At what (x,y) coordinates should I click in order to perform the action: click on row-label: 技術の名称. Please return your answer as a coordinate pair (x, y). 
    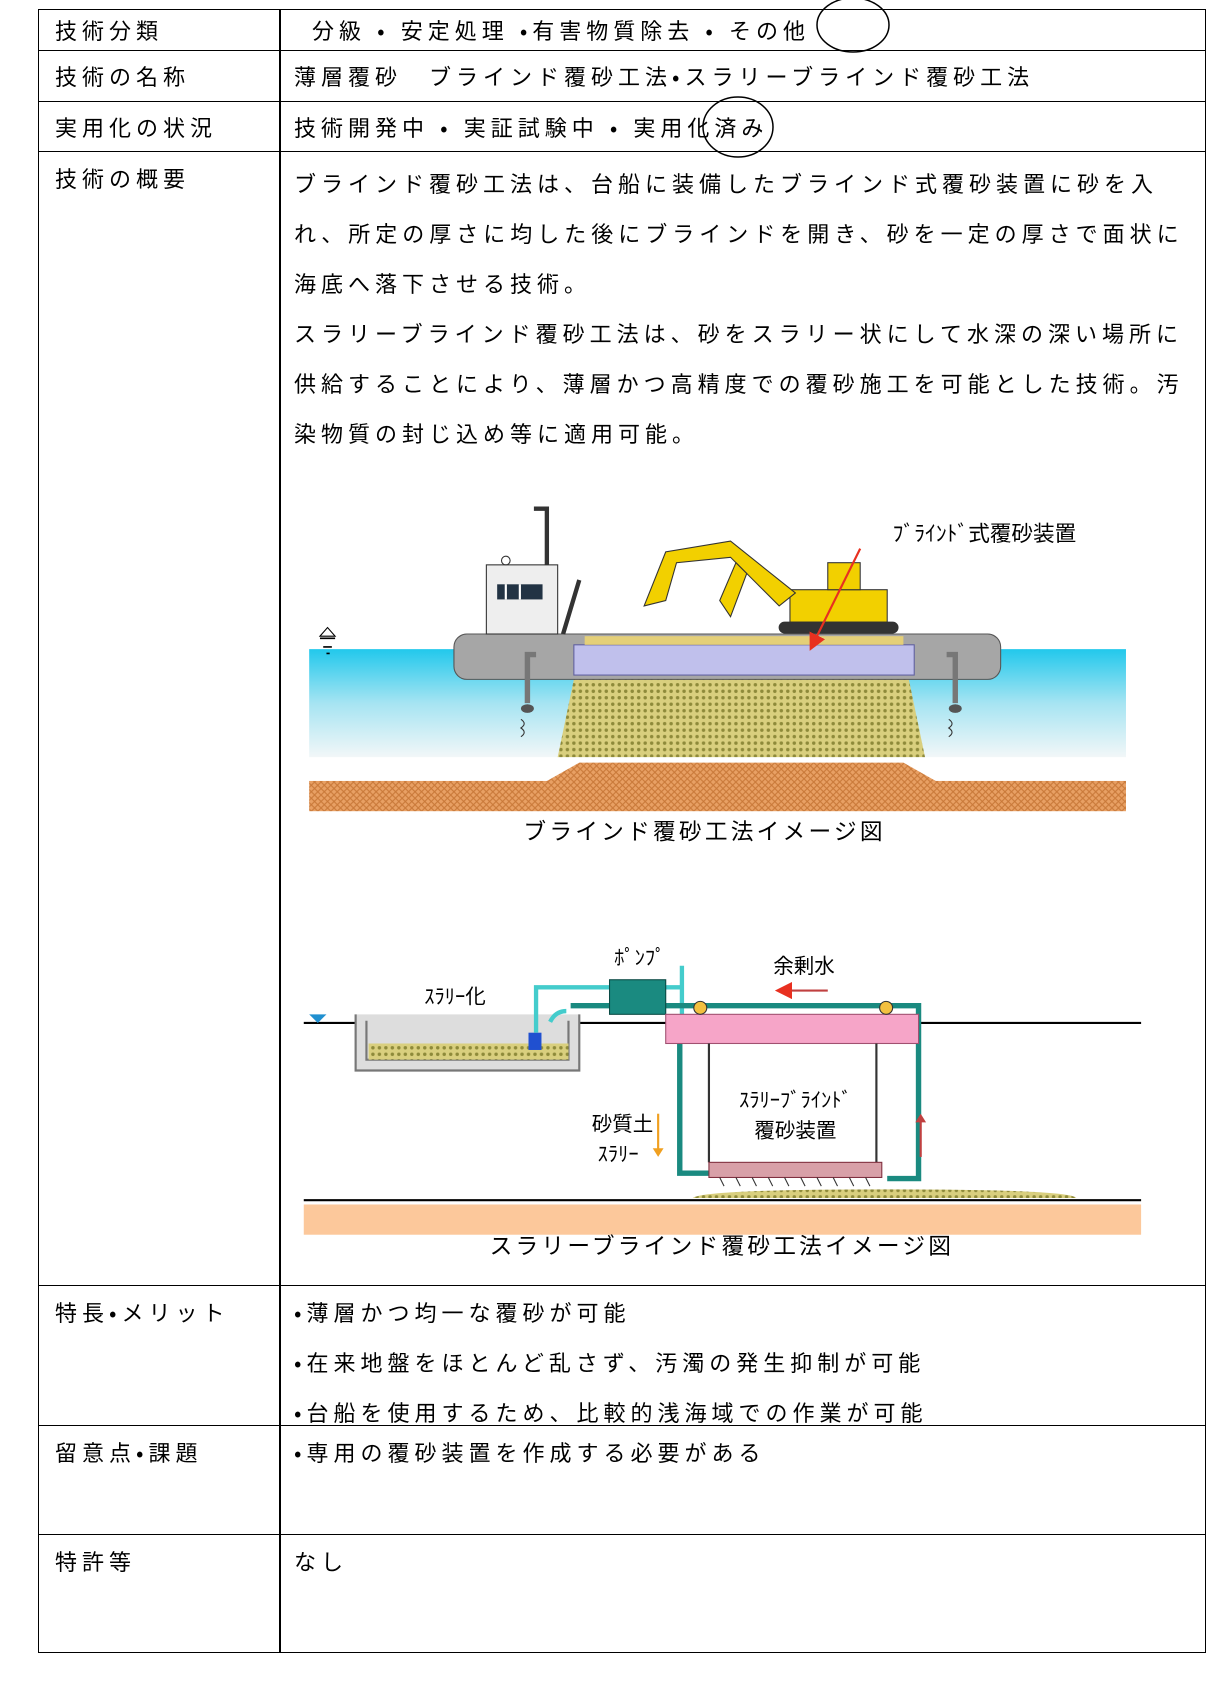
    Looking at the image, I should click on (159, 76).